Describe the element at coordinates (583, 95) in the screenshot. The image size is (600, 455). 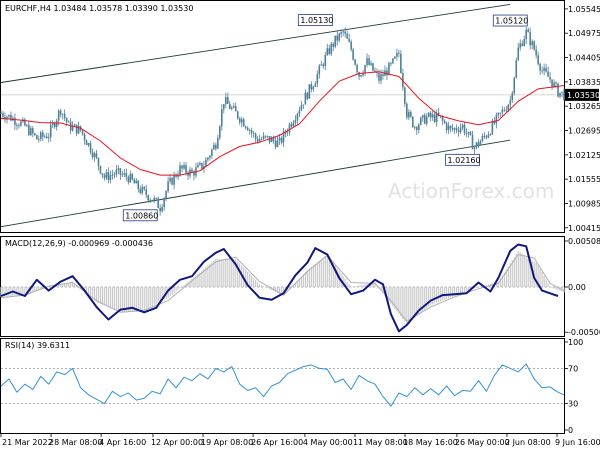
I see `current-price-tag-label: 1.03530` at that location.